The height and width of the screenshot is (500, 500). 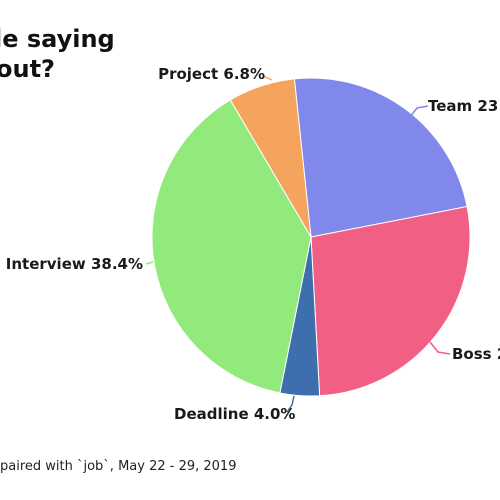 I want to click on slice-label-deadline: Deadline 4.0%, so click(x=234, y=414).